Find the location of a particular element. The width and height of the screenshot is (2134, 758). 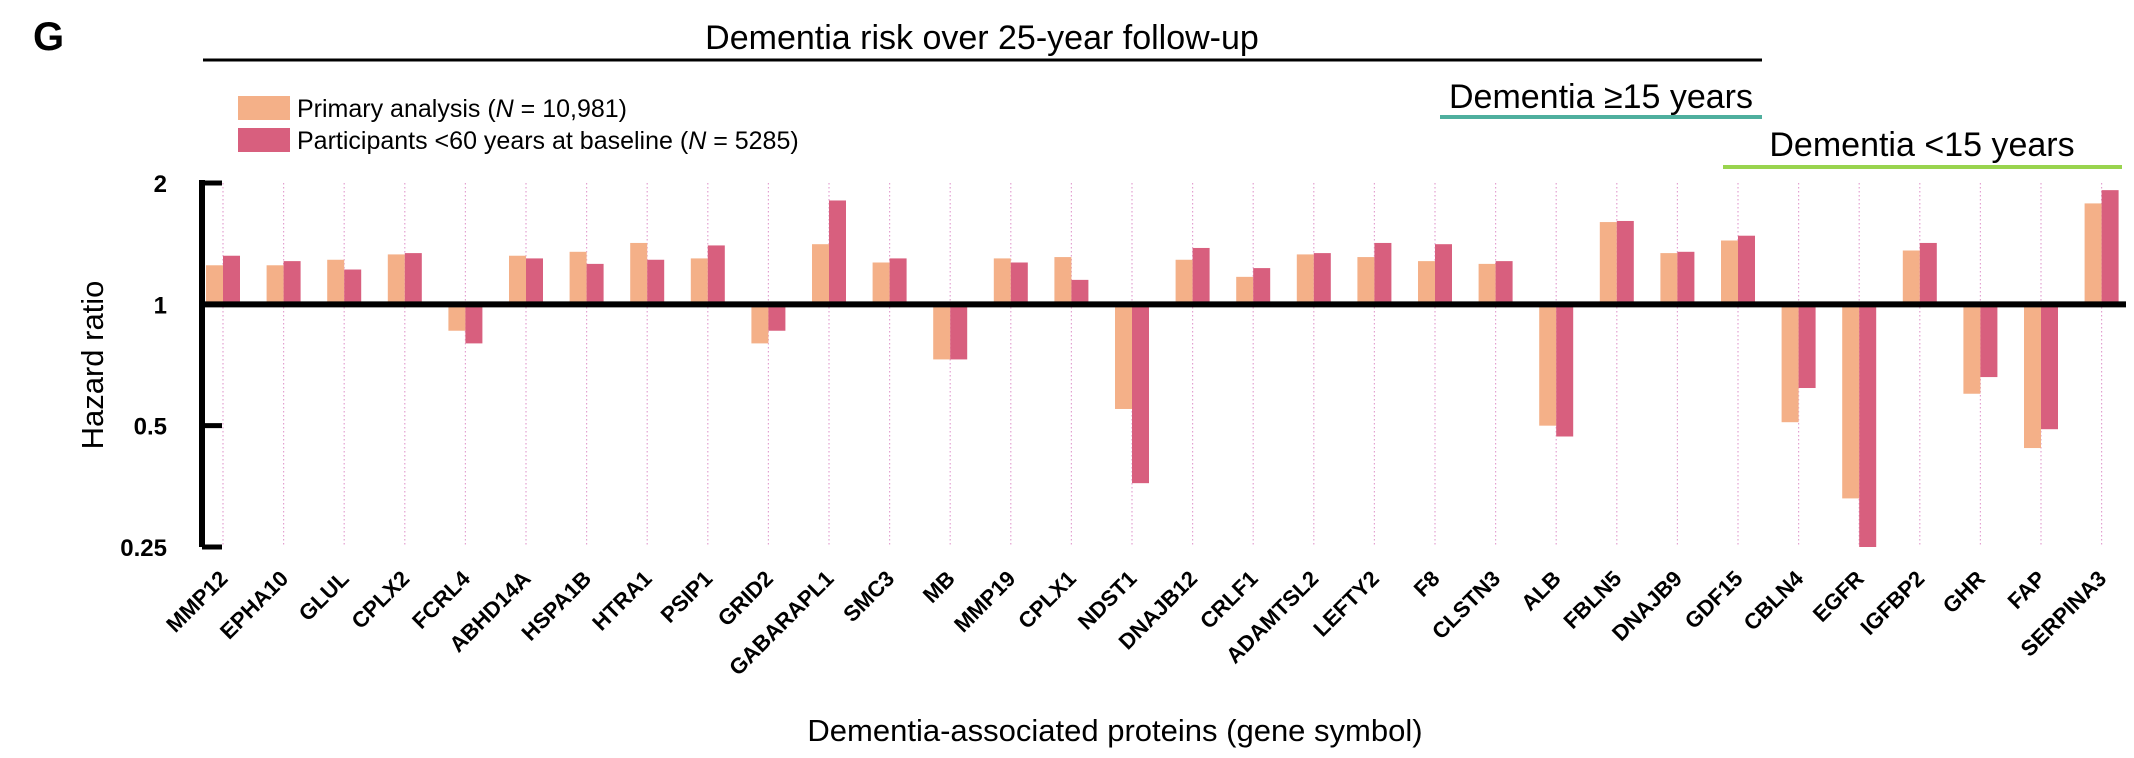

bar-under60-egfr is located at coordinates (1868, 425).